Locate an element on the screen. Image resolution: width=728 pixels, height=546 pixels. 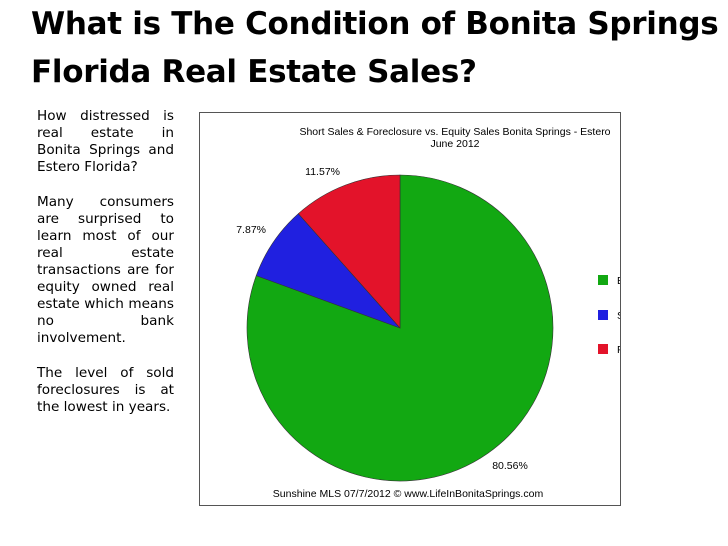
pie-value-label: 7.87% is located at coordinates (251, 230).